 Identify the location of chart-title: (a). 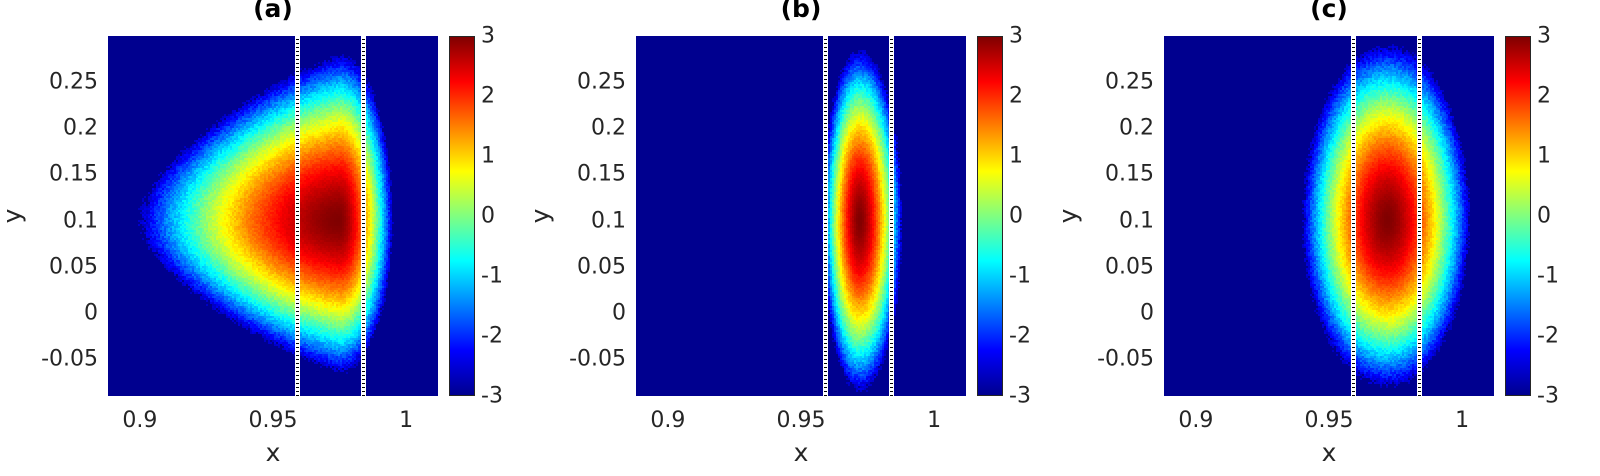
(273, 11).